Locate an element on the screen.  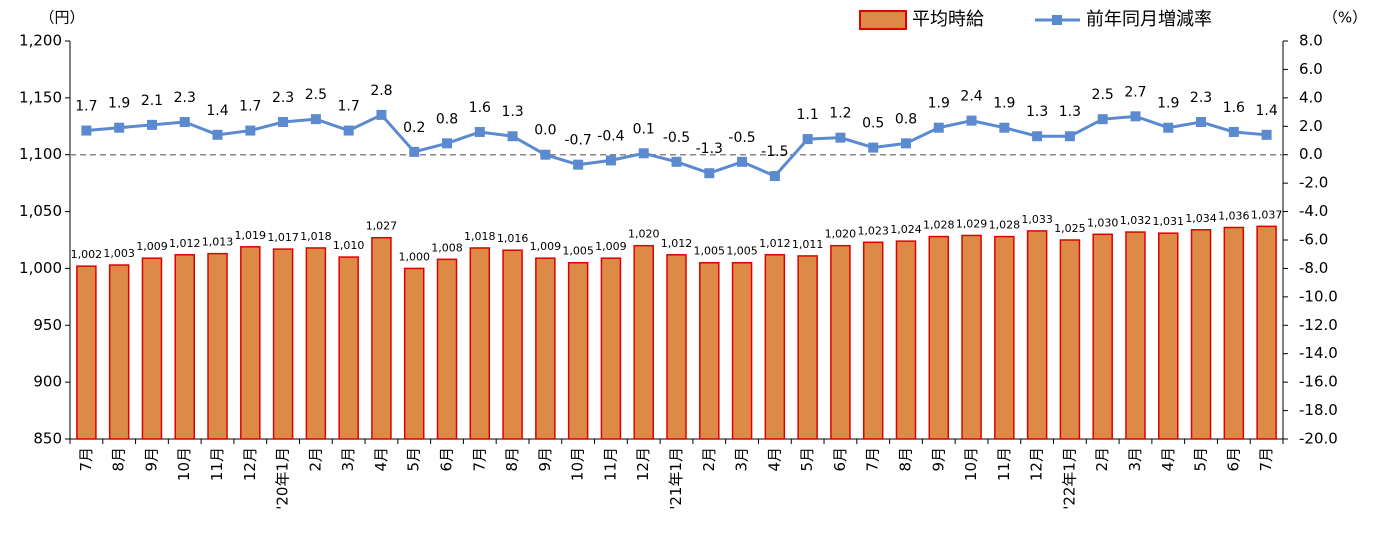
line-value-label: 1.6 is located at coordinates (1234, 108).